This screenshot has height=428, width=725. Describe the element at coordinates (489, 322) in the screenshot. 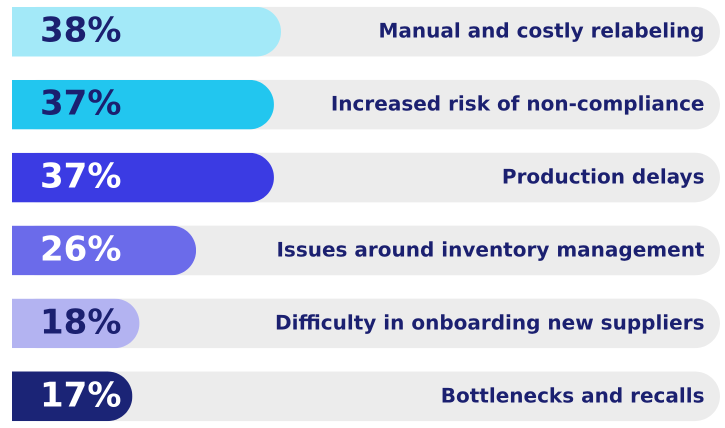

I see `y-tick-label: Difficulty in onboarding new suppliers` at that location.